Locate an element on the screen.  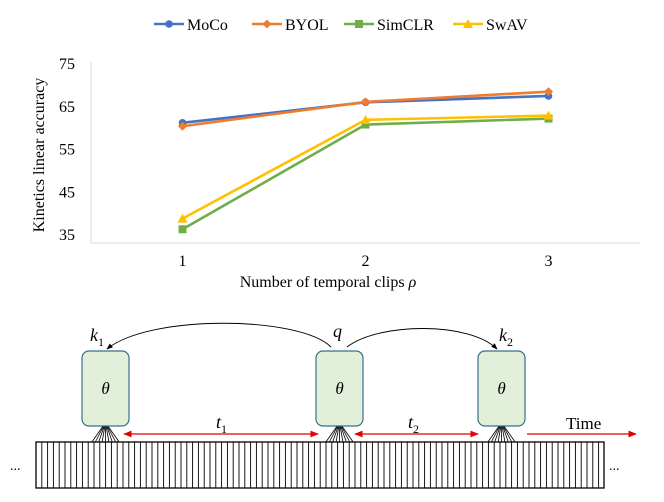
encoder-box-k1 is located at coordinates (105, 388).